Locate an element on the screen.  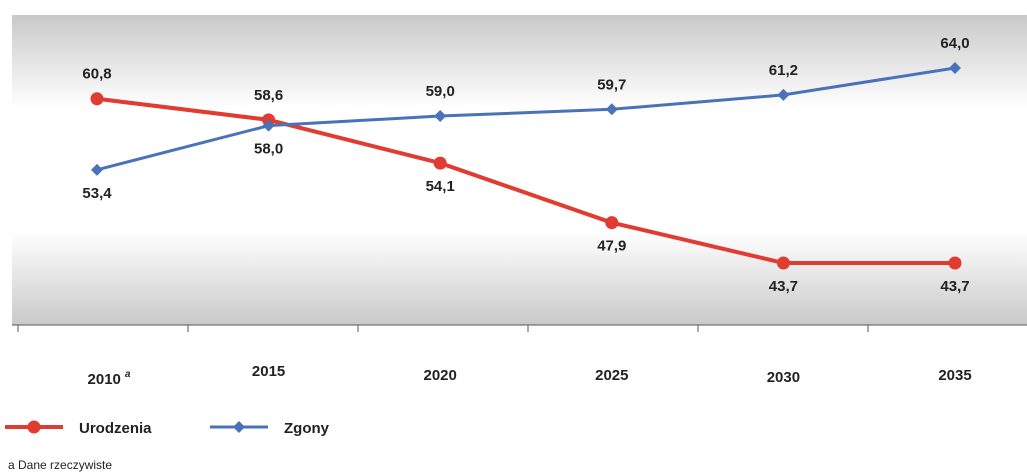
category-text: 2025 is located at coordinates (611, 375).